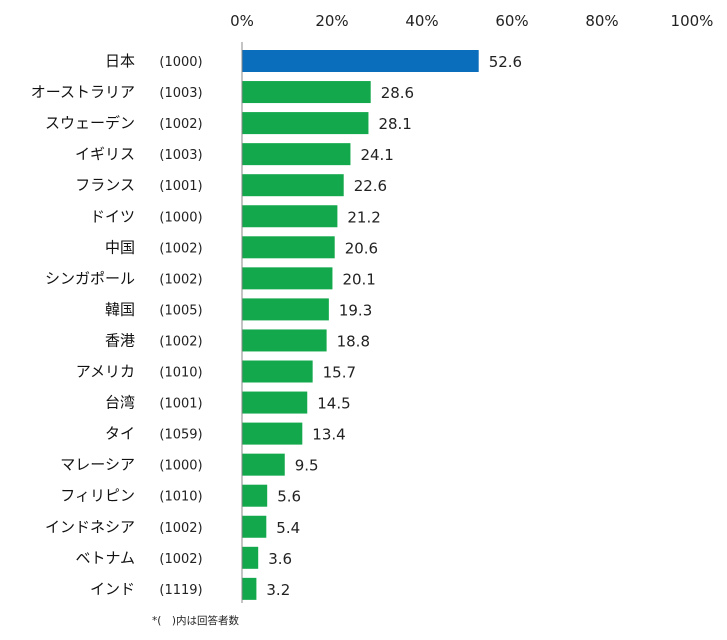 The height and width of the screenshot is (640, 727). What do you see at coordinates (120, 247) in the screenshot?
I see `category-label: 中国` at bounding box center [120, 247].